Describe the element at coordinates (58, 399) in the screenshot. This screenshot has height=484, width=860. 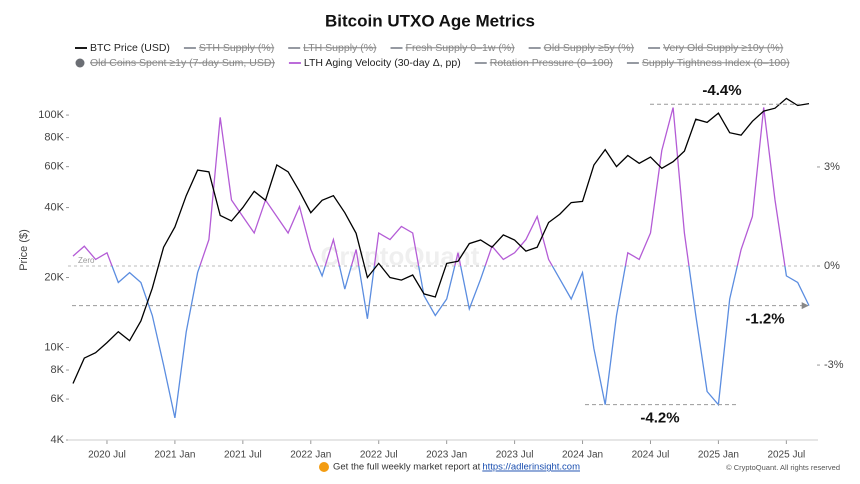
I see `y-tick-label: 6K` at that location.